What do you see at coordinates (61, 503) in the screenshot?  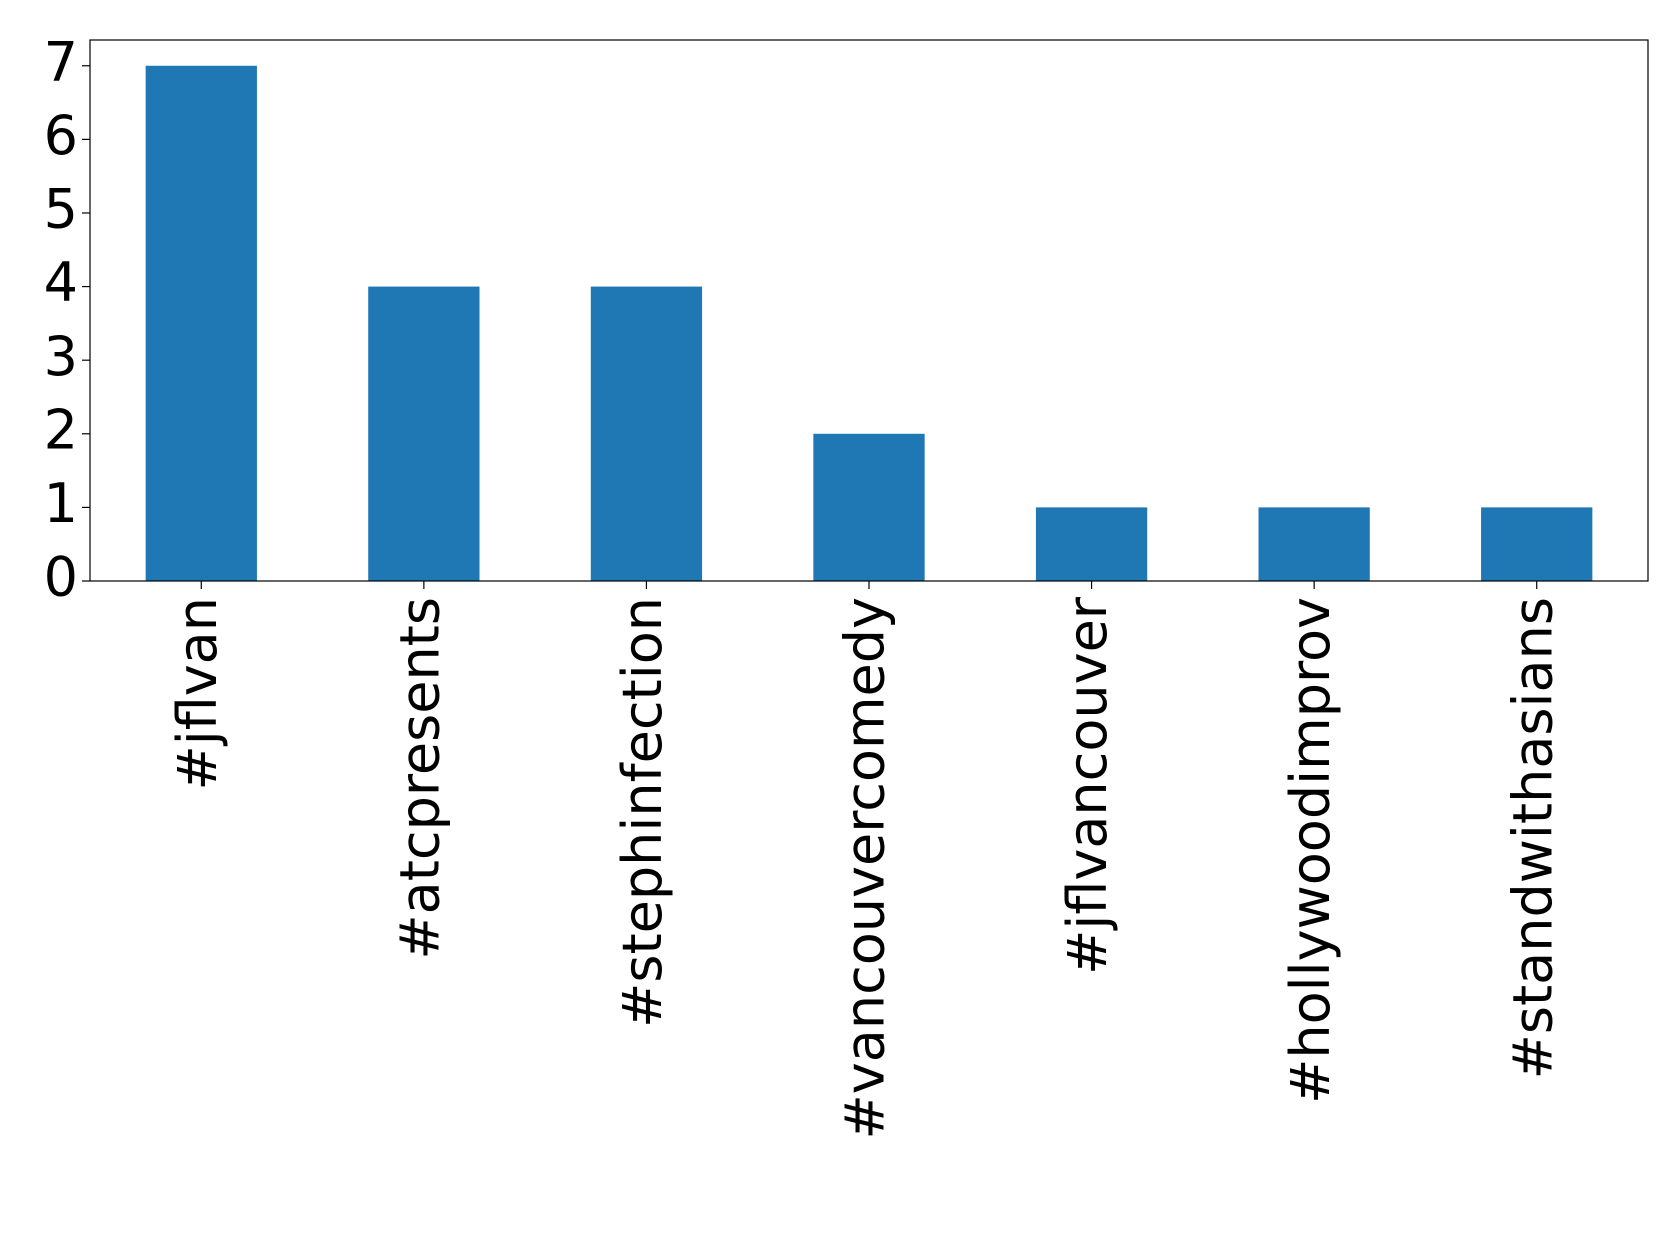 I see `y-tick-label: 1` at bounding box center [61, 503].